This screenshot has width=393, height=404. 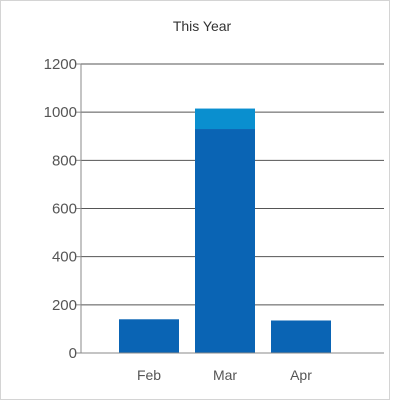 I want to click on y-tick-label: 1200, so click(x=60, y=64).